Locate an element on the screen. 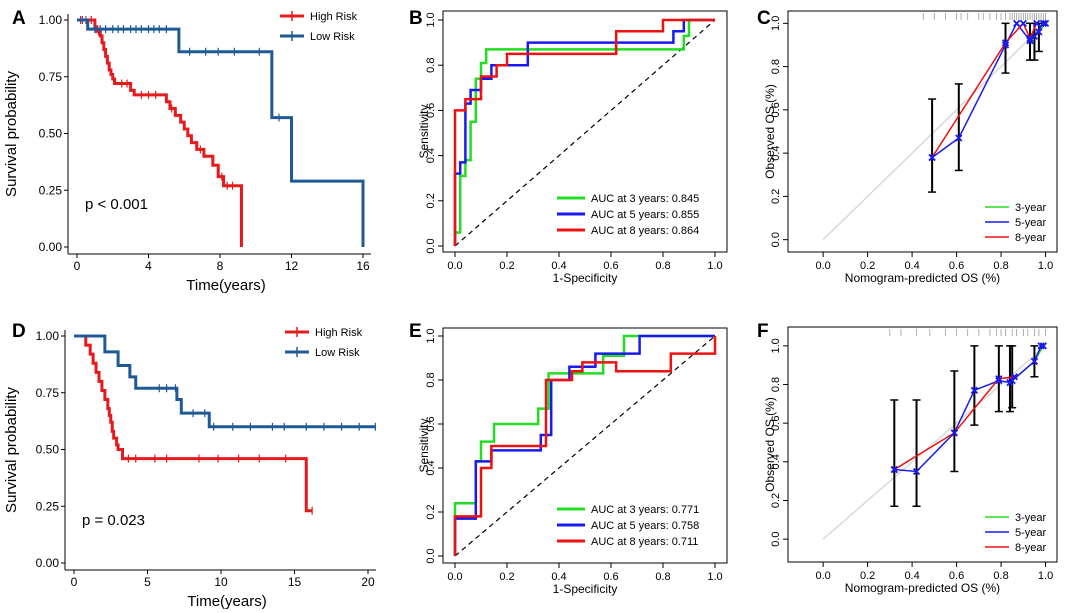  x-axis-title: Nomogram-predicted OS (%) is located at coordinates (922, 588).